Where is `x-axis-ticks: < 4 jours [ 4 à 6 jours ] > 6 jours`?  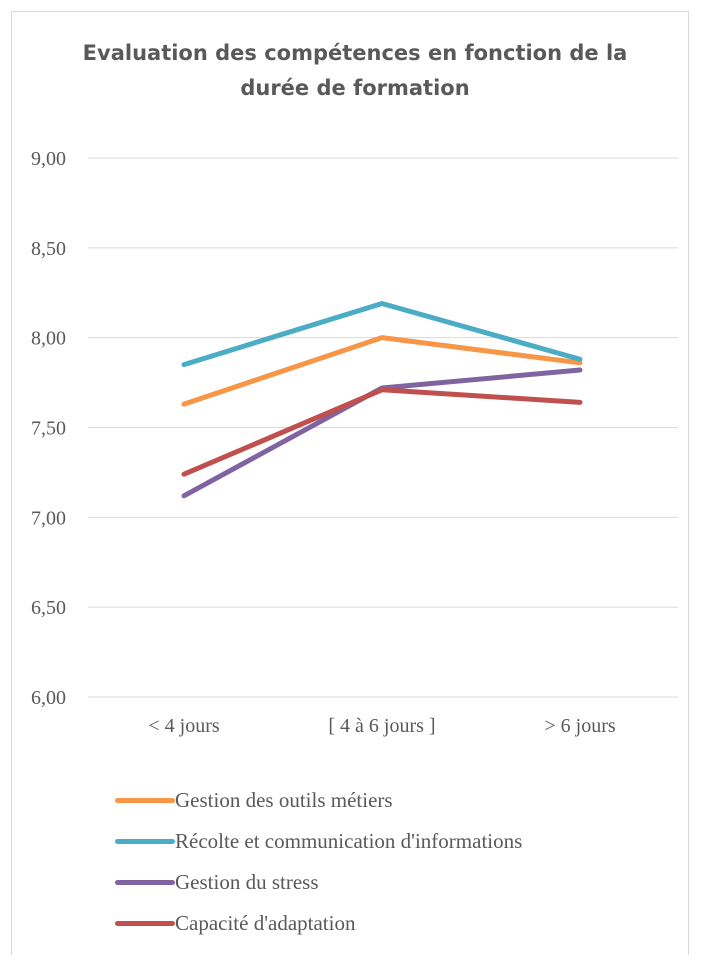
x-axis-ticks: < 4 jours [ 4 à 6 jours ] > 6 jours is located at coordinates (381, 726).